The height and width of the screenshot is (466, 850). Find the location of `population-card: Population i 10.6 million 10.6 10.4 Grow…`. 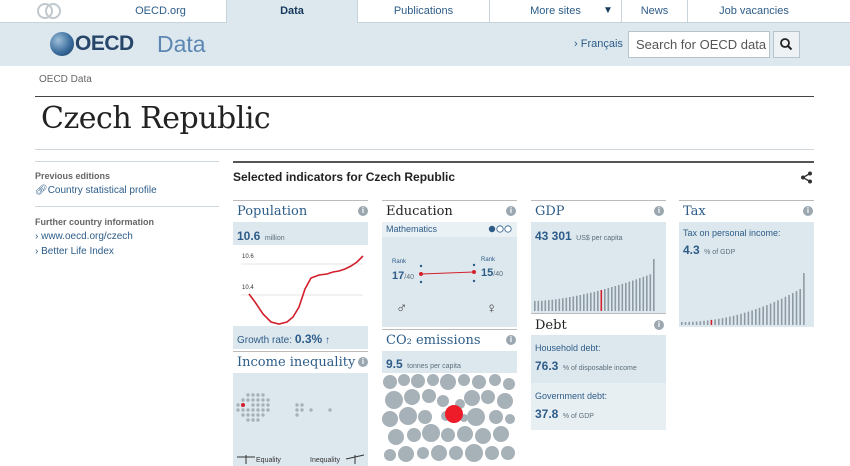

population-card: Population i 10.6 million 10.6 10.4 Grow… is located at coordinates (300, 274).